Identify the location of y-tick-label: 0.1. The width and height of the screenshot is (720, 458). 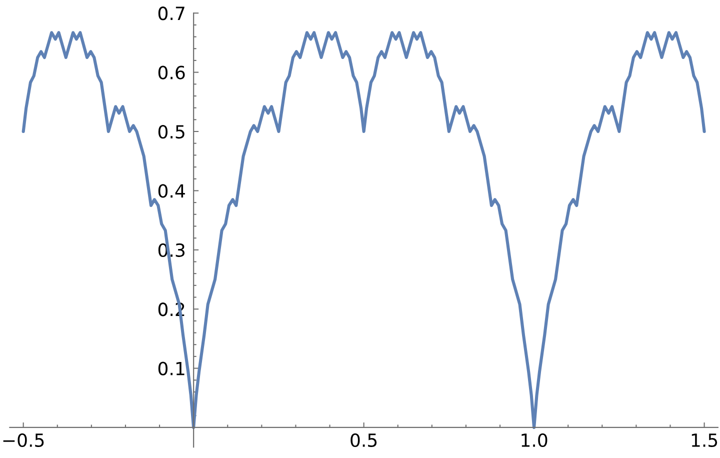
(171, 369).